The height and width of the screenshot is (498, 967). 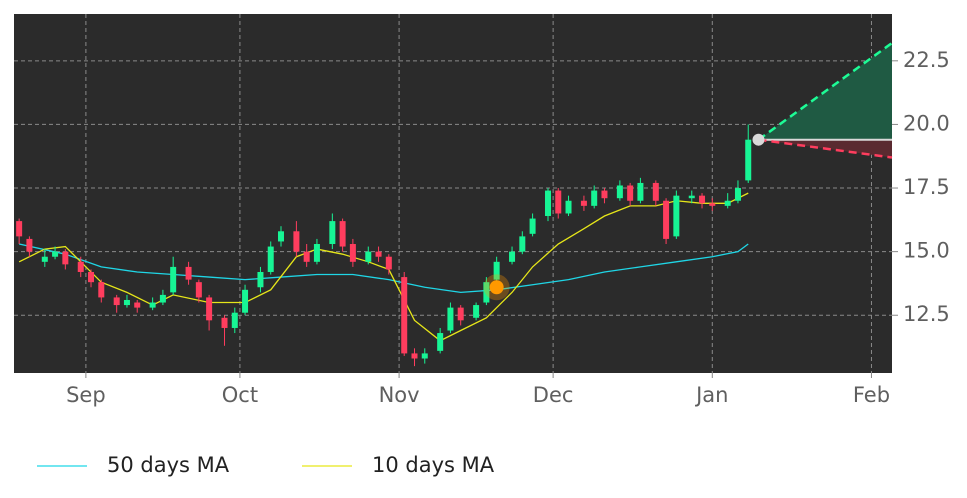 I want to click on projection-down, so click(x=825, y=148).